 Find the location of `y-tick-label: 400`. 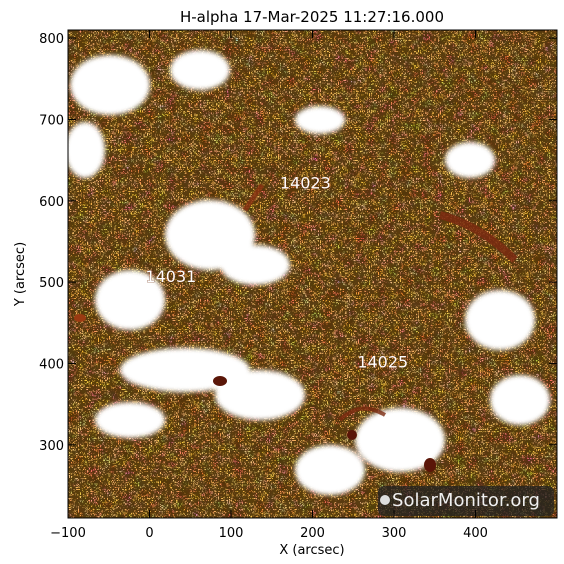

y-tick-label: 400 is located at coordinates (51, 364).